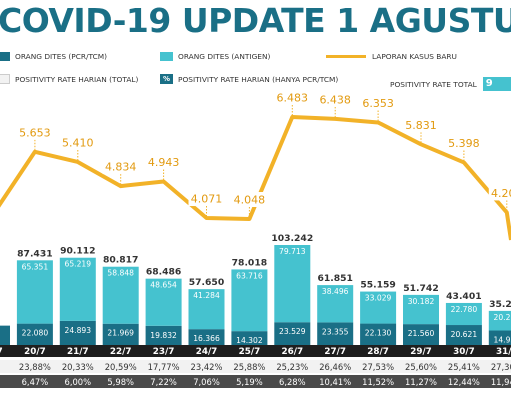 This screenshot has height=400, width=511. What do you see at coordinates (501, 367) in the screenshot?
I see `positivity-total-value: 27,30%` at bounding box center [501, 367].